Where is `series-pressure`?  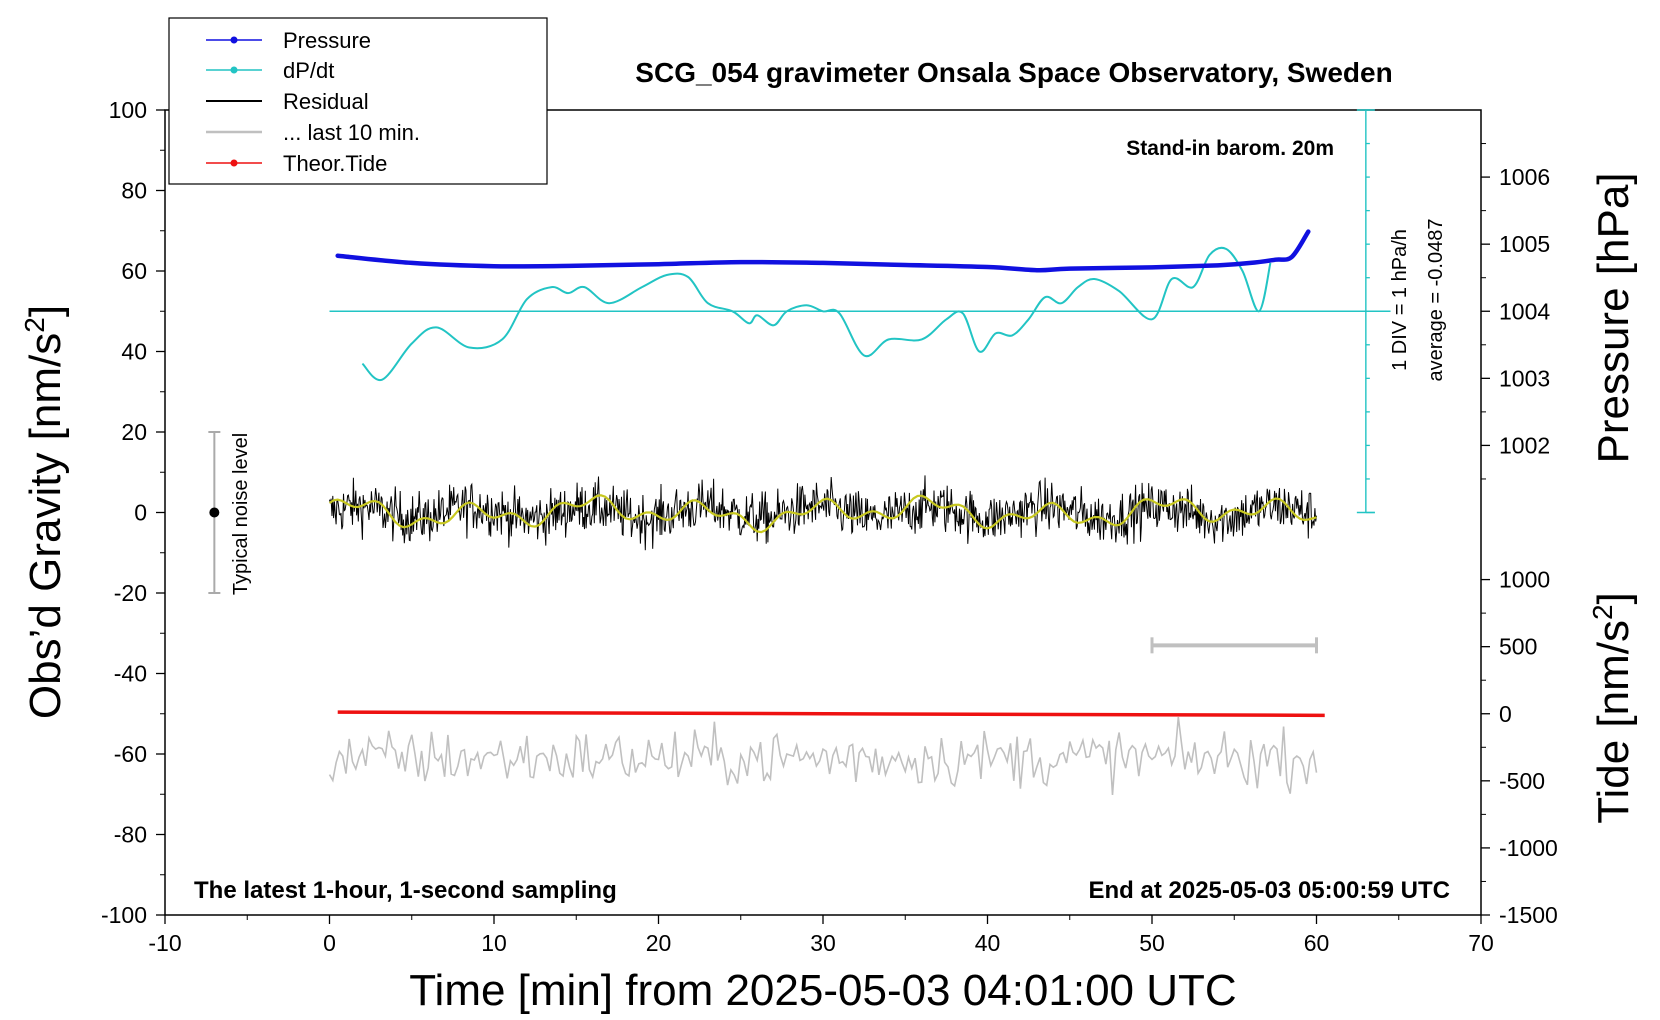
series-pressure is located at coordinates (823, 251).